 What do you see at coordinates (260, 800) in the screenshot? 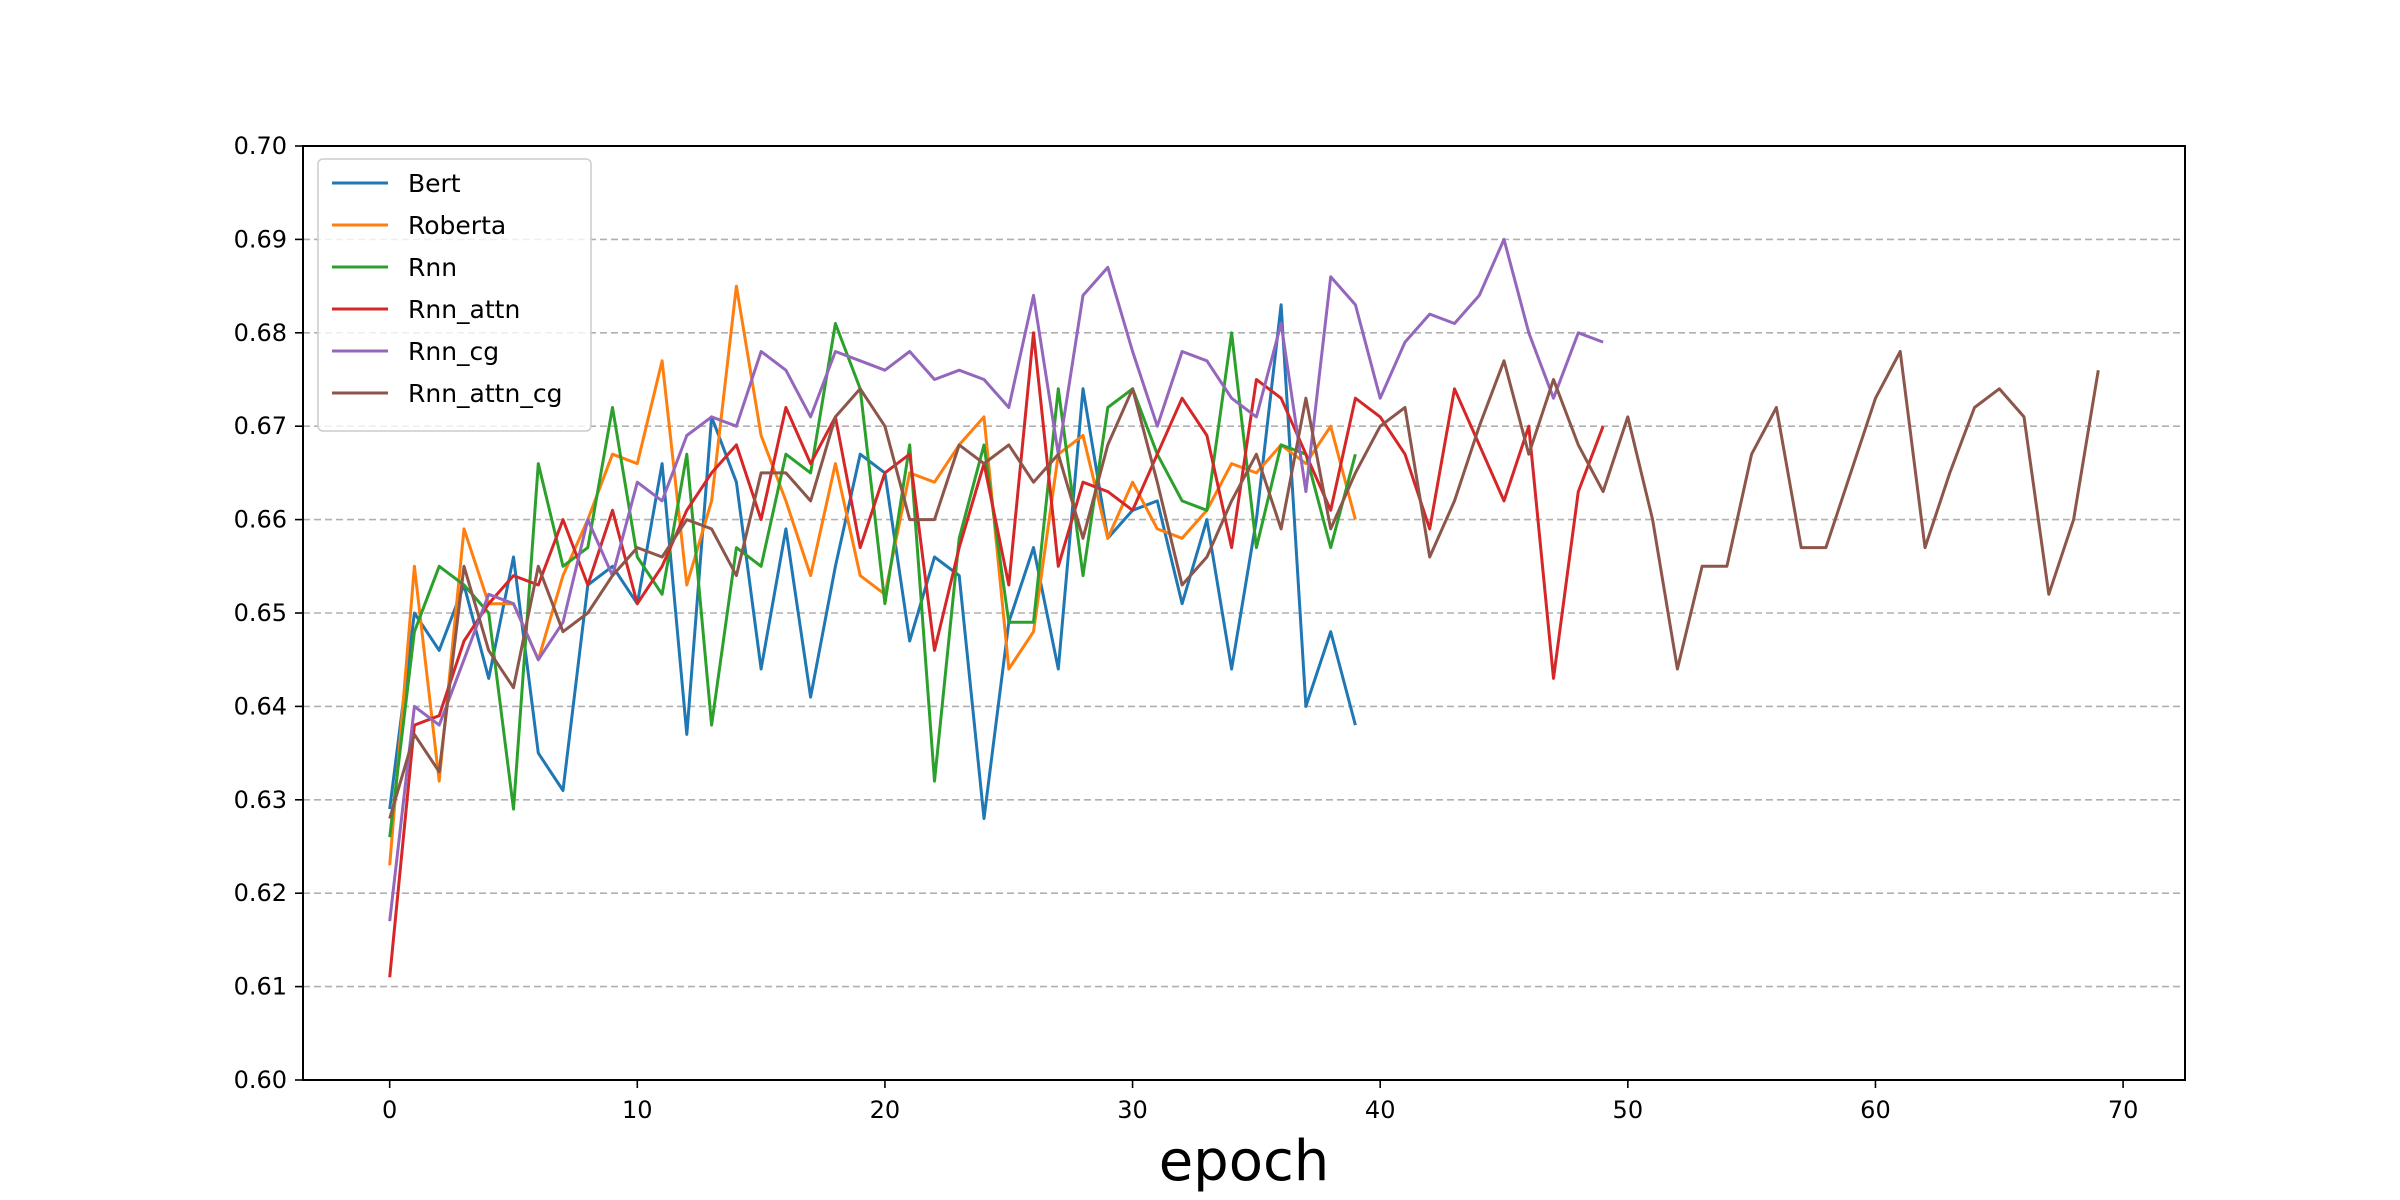
I see `y-tick-label: 0.63` at bounding box center [260, 800].